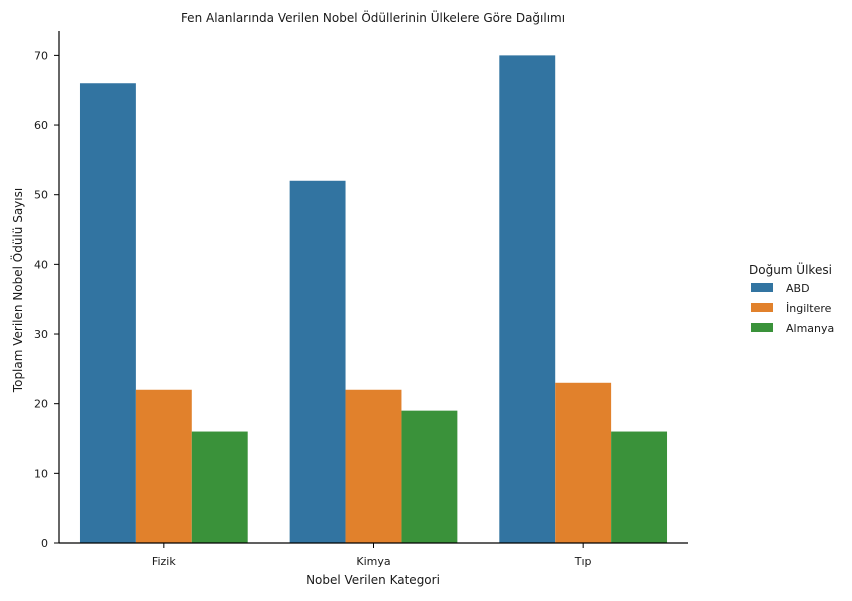  Describe the element at coordinates (373, 466) in the screenshot. I see `bar-İngiltere-Kimya` at that location.